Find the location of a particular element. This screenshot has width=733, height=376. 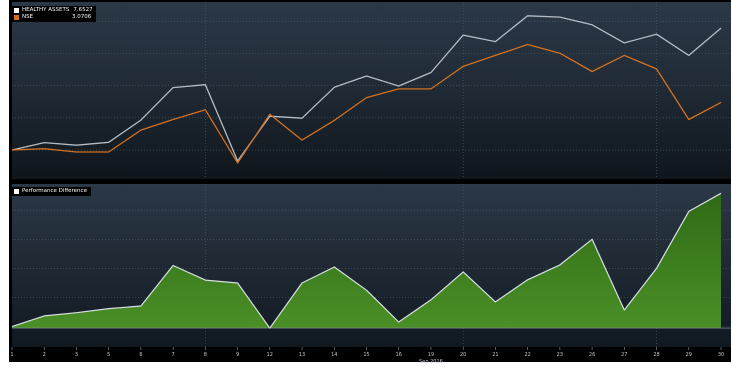

x-tick-label: 28 is located at coordinates (656, 355).